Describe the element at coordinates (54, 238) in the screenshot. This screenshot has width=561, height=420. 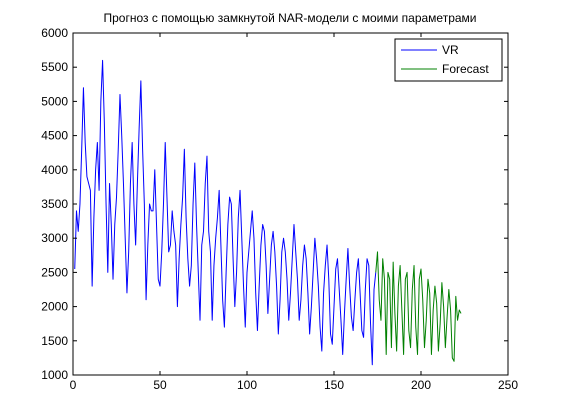
I see `y-tick-label: 3000` at that location.